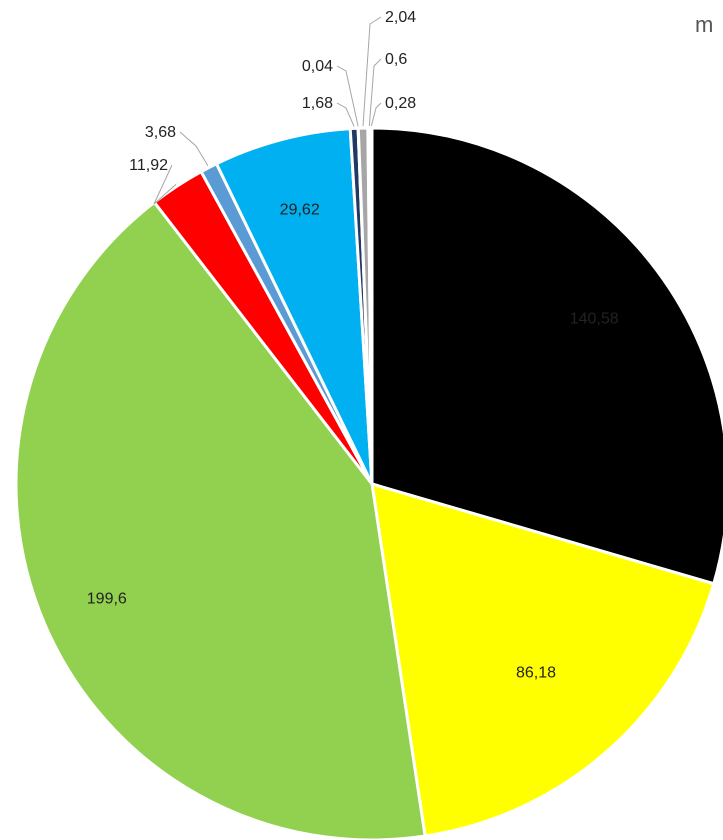 The width and height of the screenshot is (723, 840). I want to click on data-label-4: 3,68, so click(160, 132).